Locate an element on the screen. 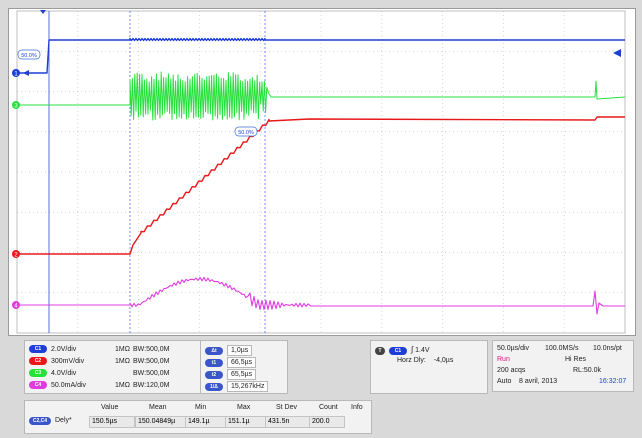  date: 8 avril, 2013 is located at coordinates (538, 381).